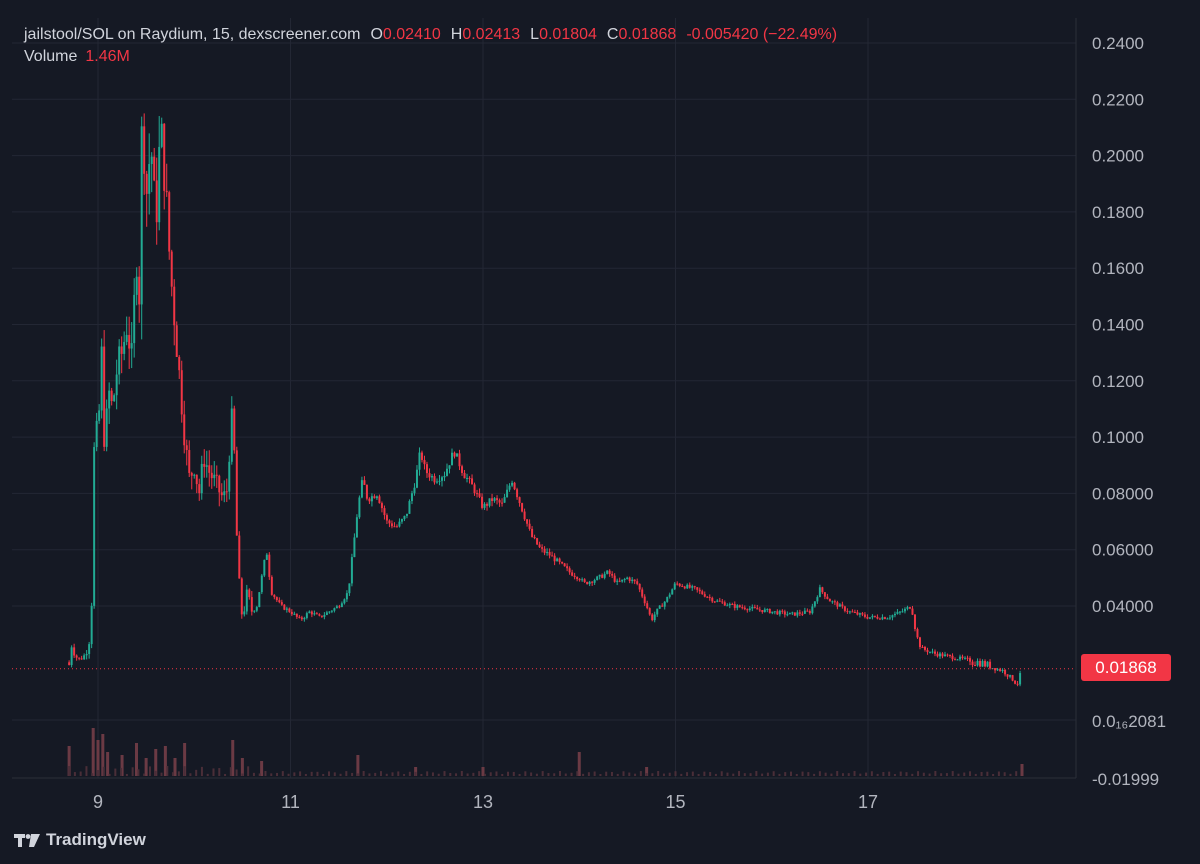  What do you see at coordinates (1118, 99) in the screenshot?
I see `y-axis-label: 0.2200` at bounding box center [1118, 99].